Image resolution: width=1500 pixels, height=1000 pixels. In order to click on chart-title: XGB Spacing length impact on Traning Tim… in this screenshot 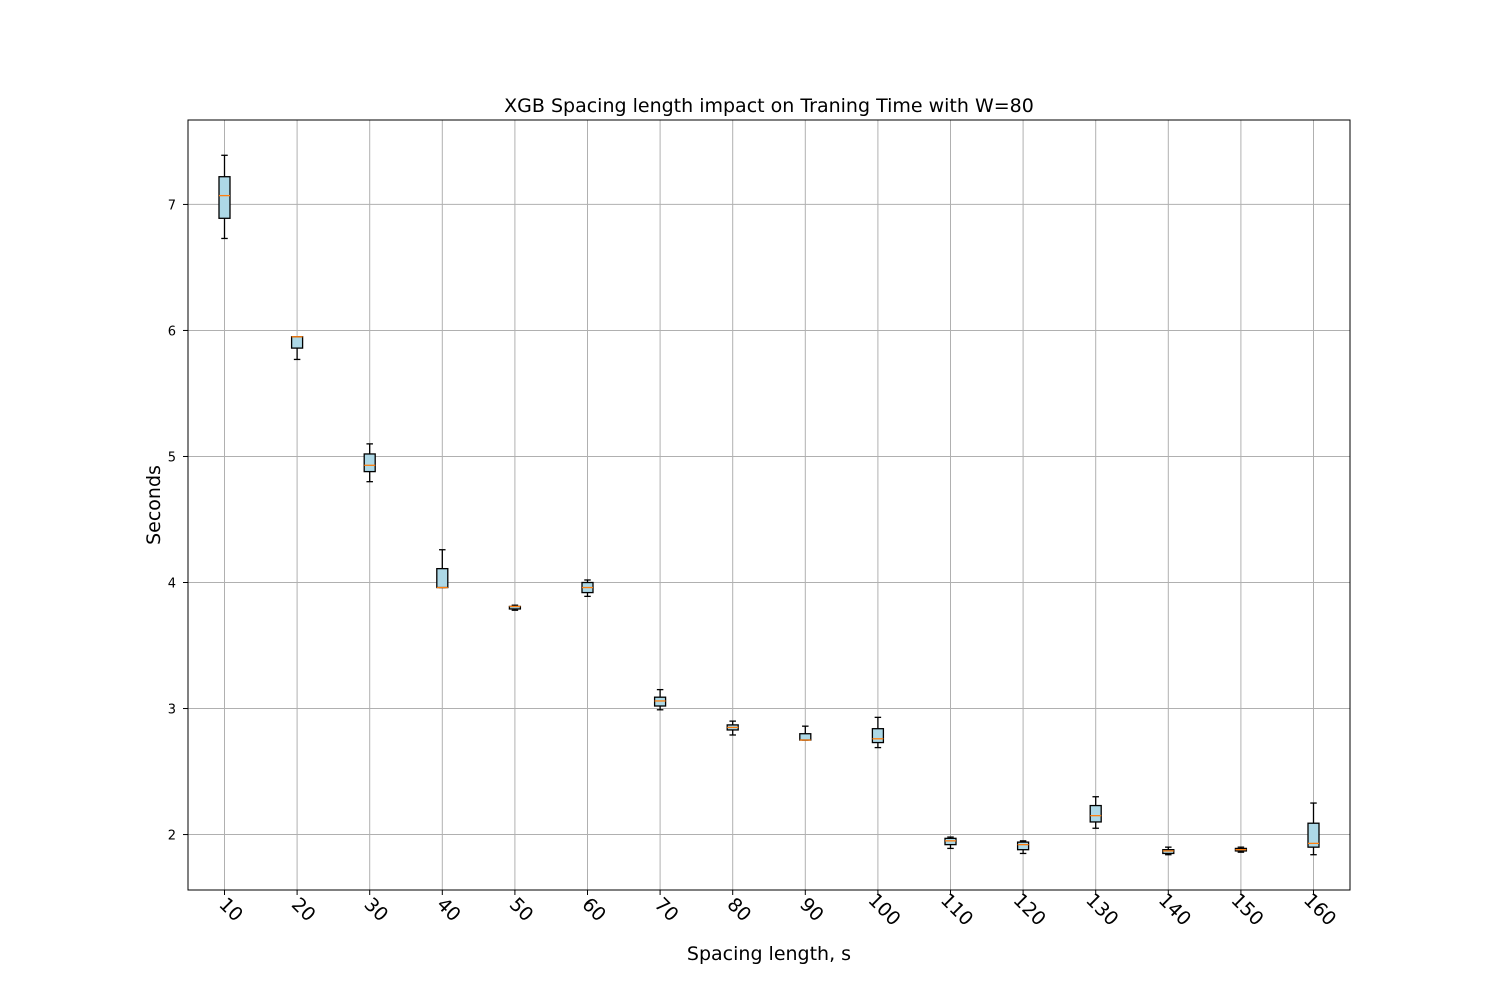, I will do `click(769, 106)`.